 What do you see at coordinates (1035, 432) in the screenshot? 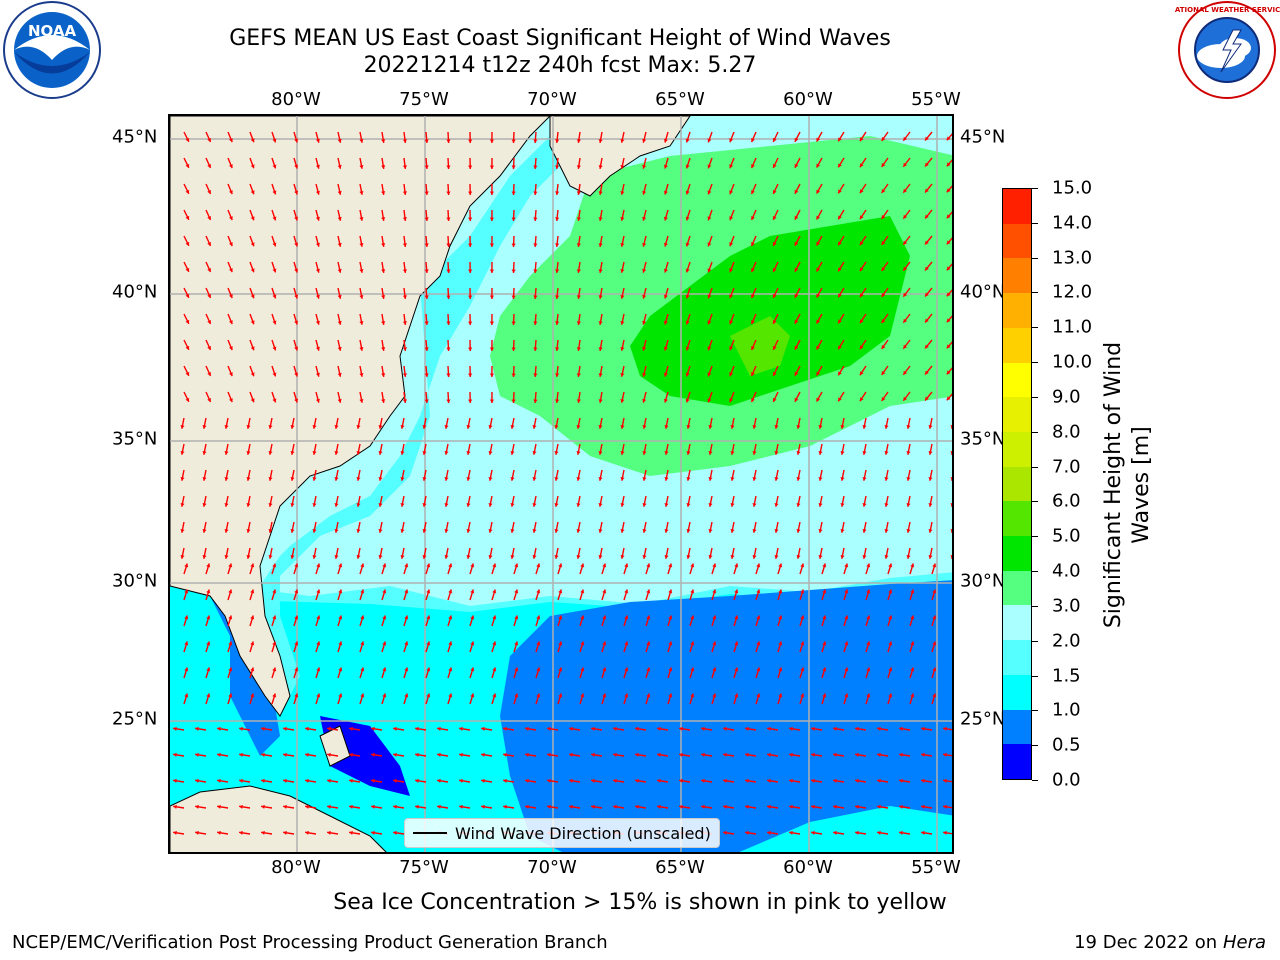
I see `colorbar-tick-mark` at bounding box center [1035, 432].